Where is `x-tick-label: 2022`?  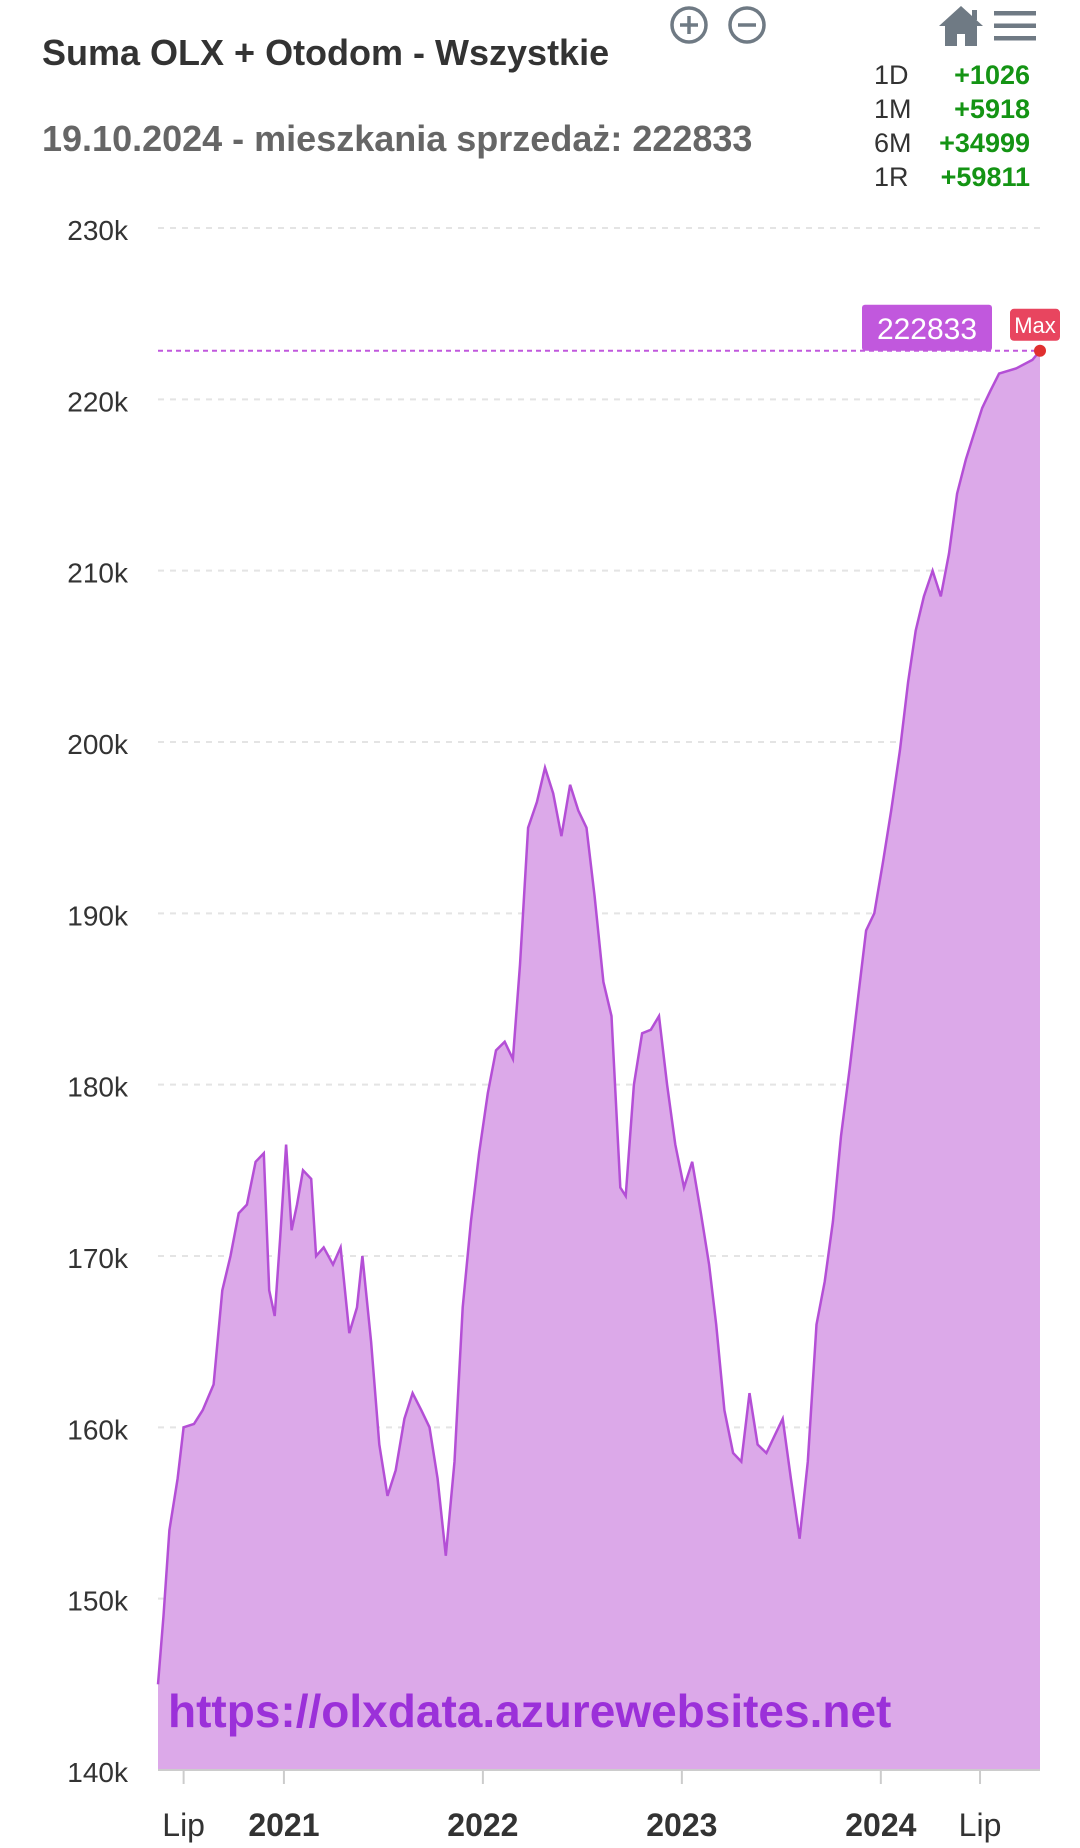
x-tick-label: 2022 is located at coordinates (482, 1825).